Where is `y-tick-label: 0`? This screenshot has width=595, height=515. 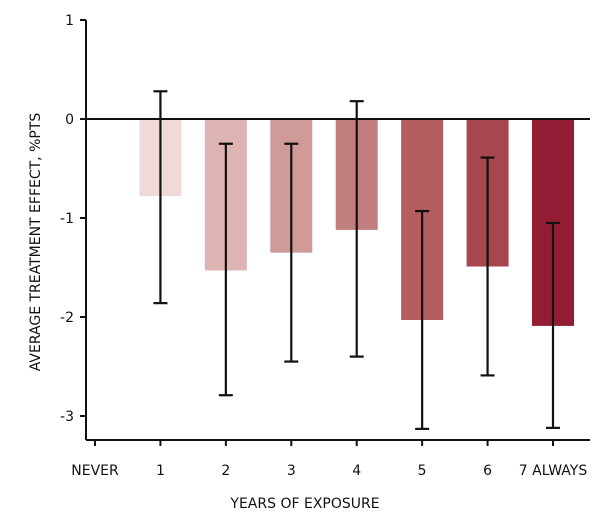 y-tick-label: 0 is located at coordinates (69, 120).